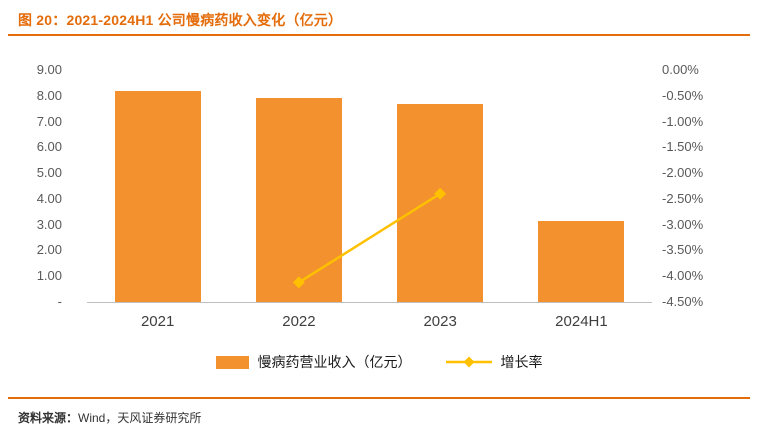 The height and width of the screenshot is (441, 758). I want to click on figure-header: 图 20：2021-2024H1 公司慢病药收入变化（亿元）, so click(379, 18).